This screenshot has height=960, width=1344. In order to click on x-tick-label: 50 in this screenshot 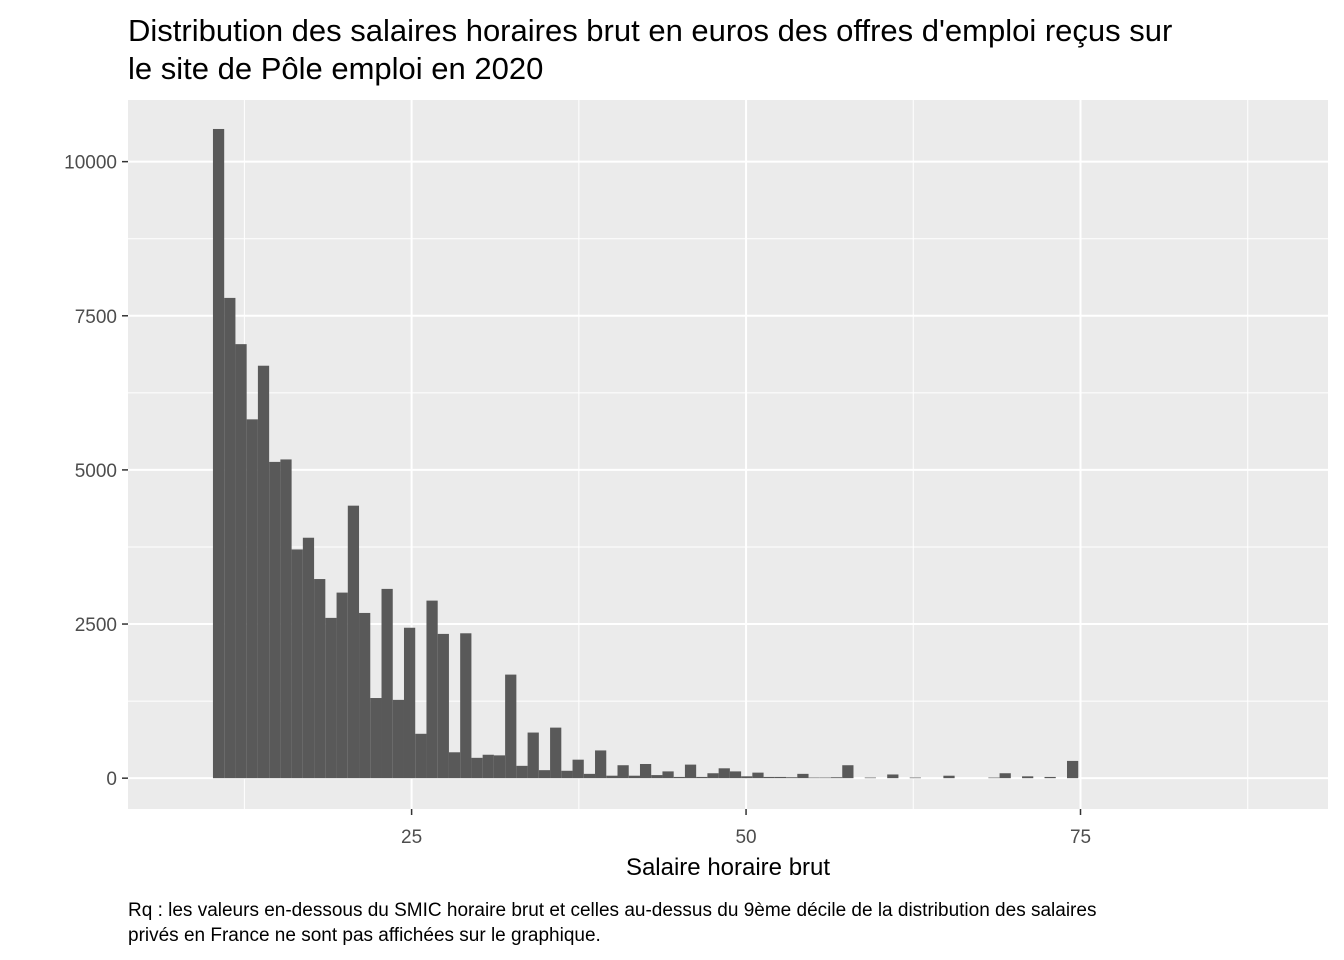, I will do `click(745, 837)`.